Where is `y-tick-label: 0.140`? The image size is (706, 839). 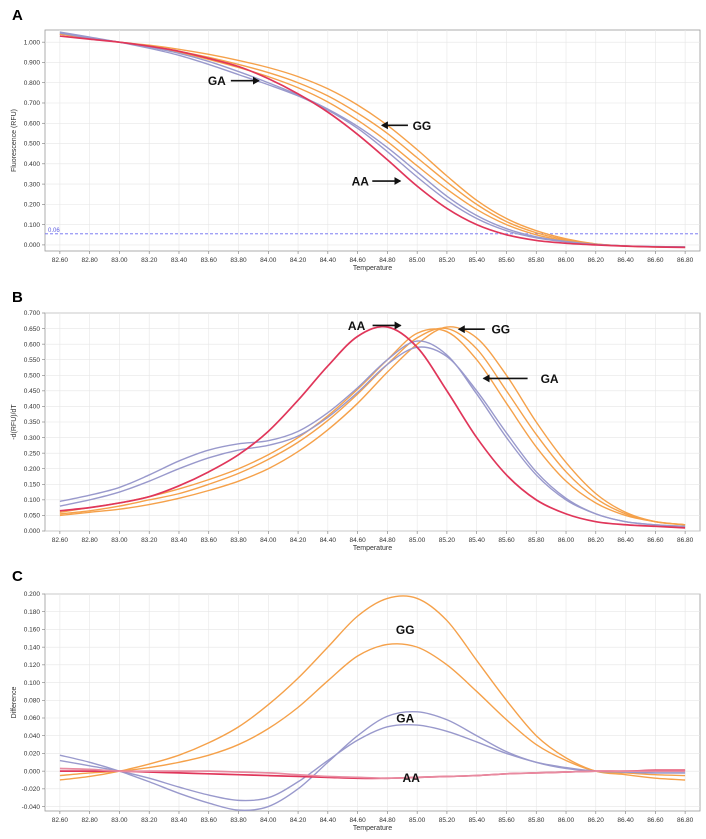
y-tick-label: 0.140 is located at coordinates (32, 647).